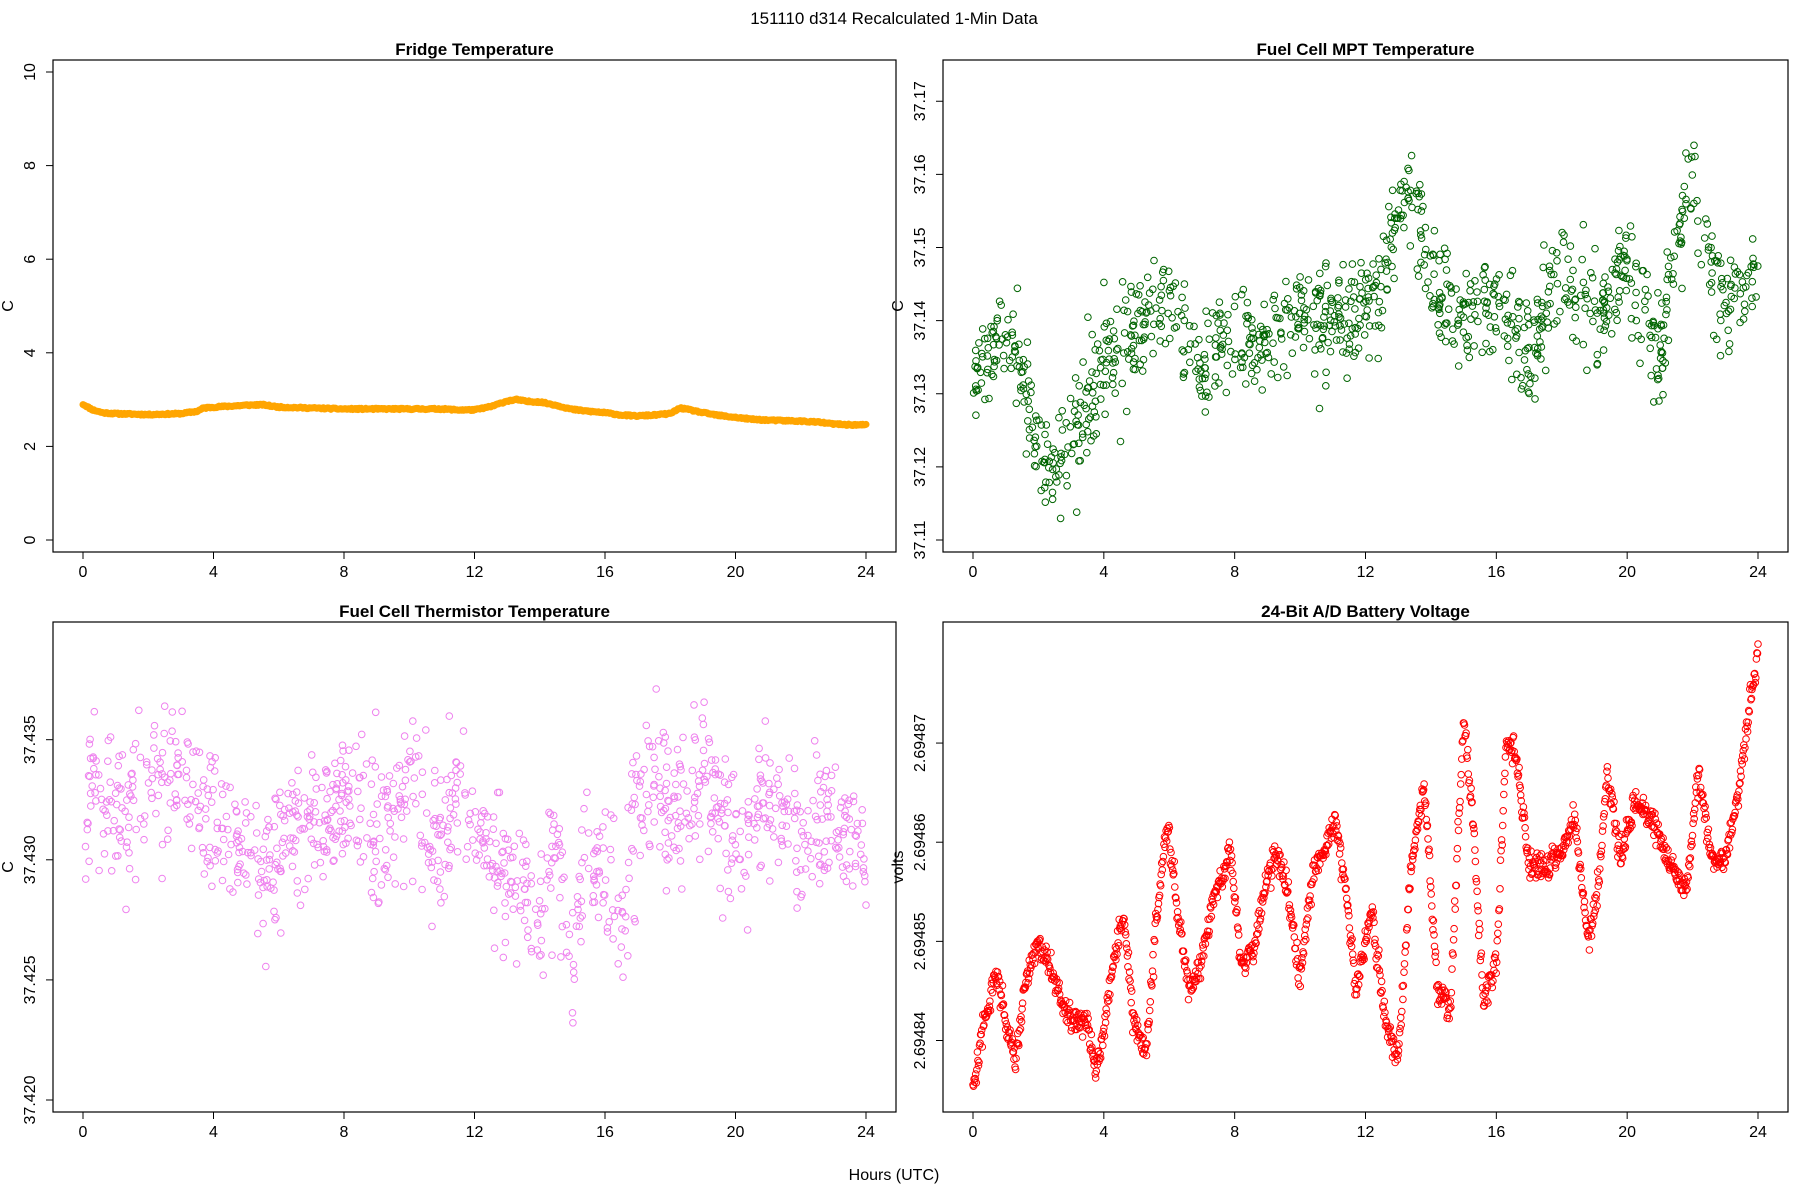 The width and height of the screenshot is (1800, 1200). I want to click on battery-x-tick-label: 16, so click(1496, 1132).